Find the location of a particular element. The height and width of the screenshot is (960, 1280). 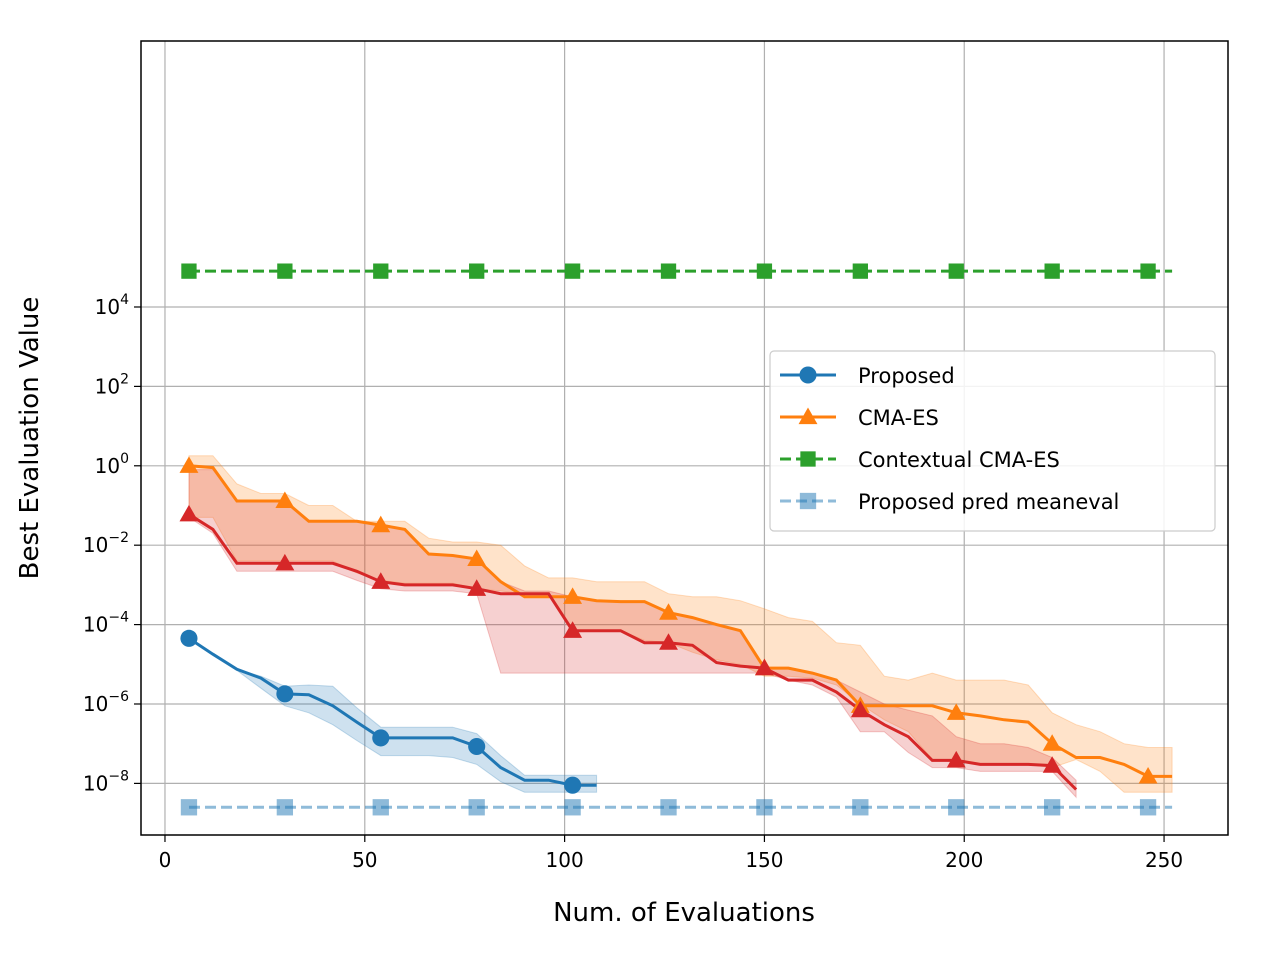

x-axis: 0 50 100 150 200 250 is located at coordinates (671, 853).